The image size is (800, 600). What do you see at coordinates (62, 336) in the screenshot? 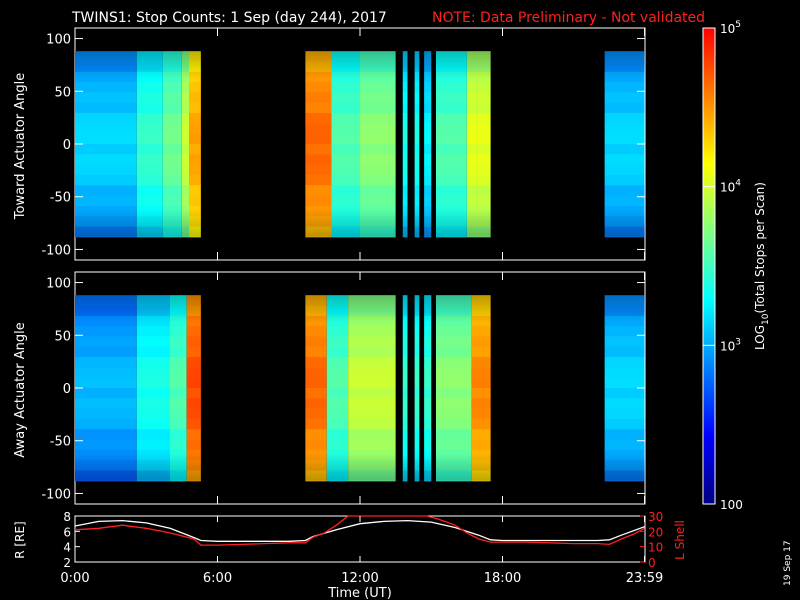
I see `y-tick-label: 50` at bounding box center [62, 336].